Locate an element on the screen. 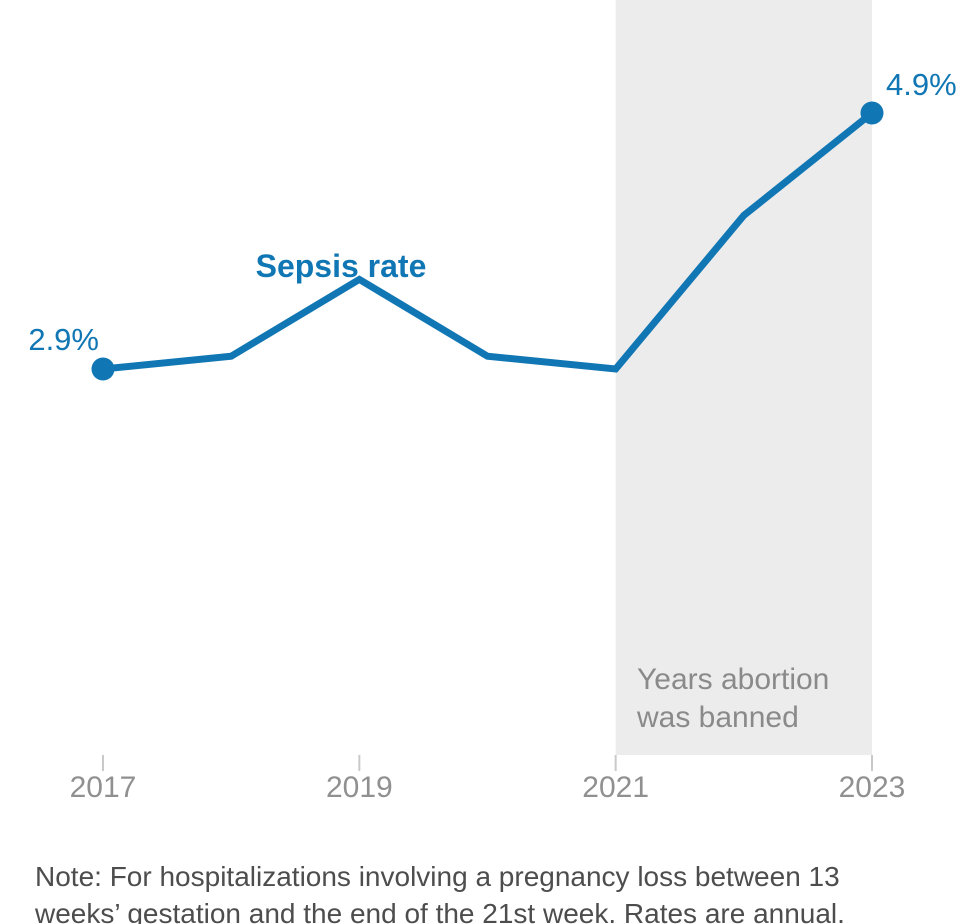 The height and width of the screenshot is (924, 980). x-tick-label-2021: 2021 is located at coordinates (615, 787).